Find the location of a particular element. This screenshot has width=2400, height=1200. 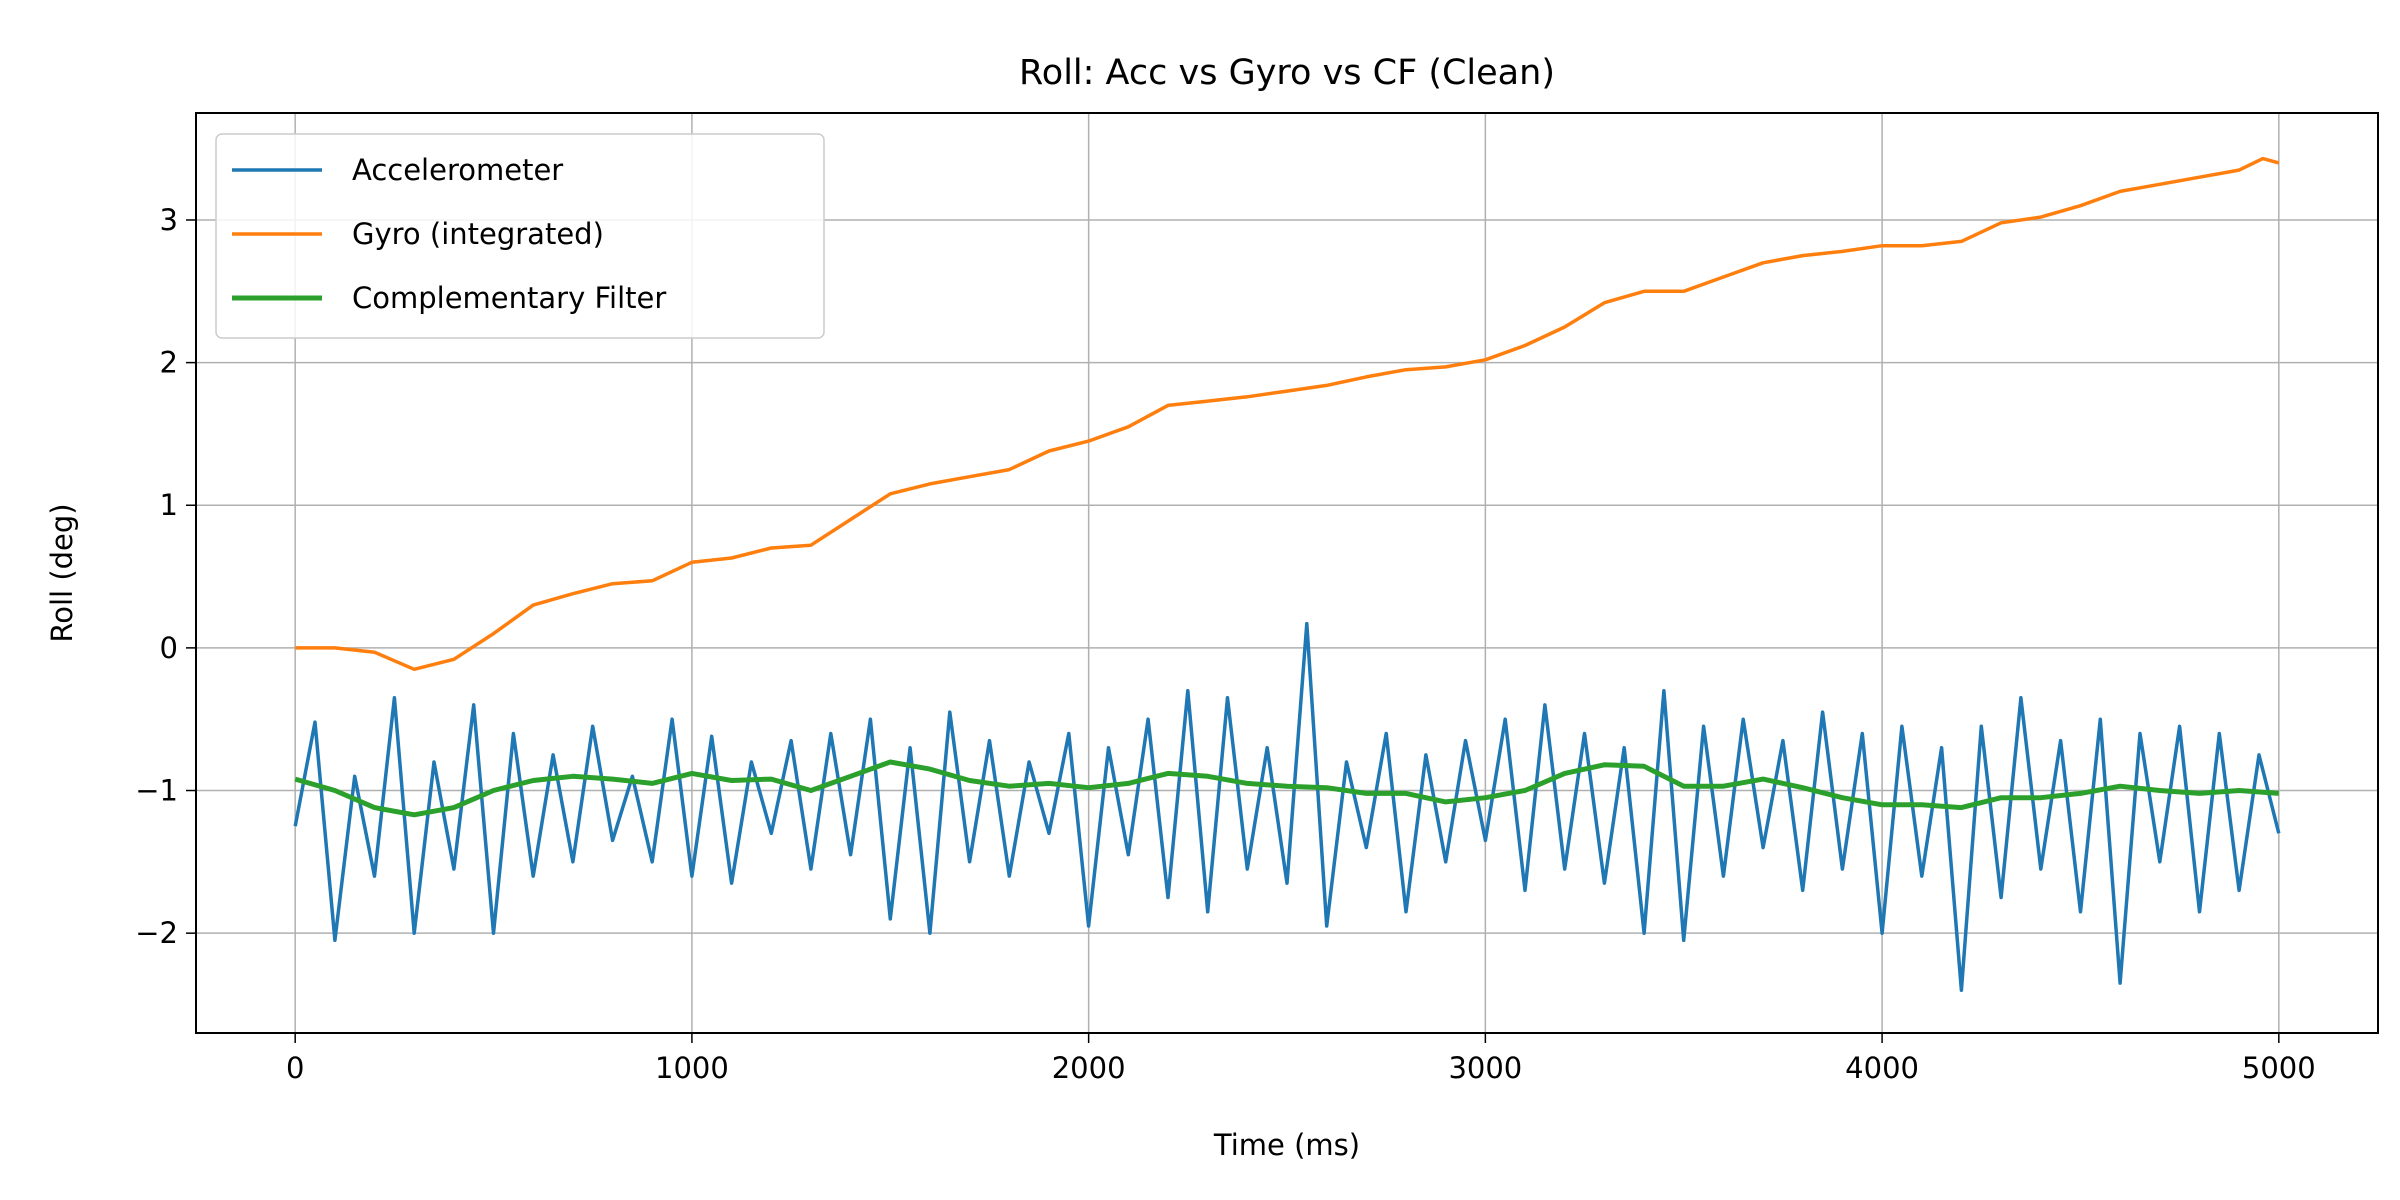

x-tick-label: 3000 is located at coordinates (1485, 1068).